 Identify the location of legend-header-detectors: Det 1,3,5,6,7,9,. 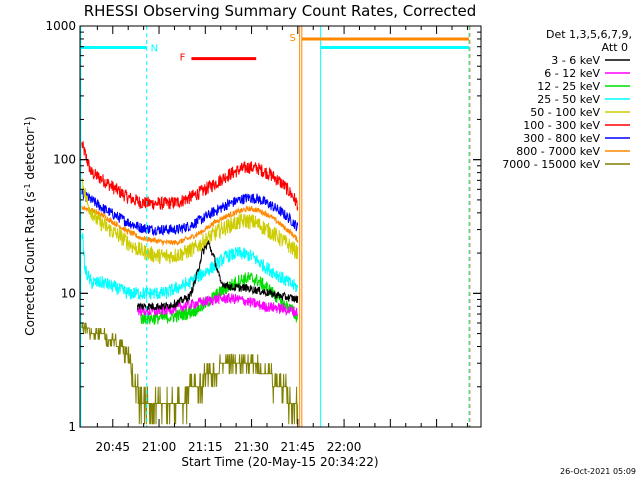
(589, 34).